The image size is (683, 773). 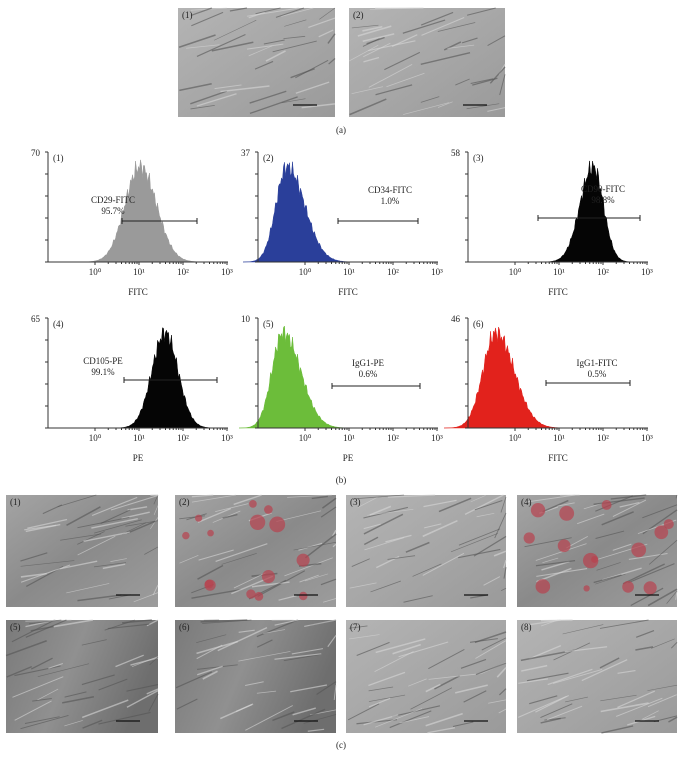 I want to click on micrograph: (5), so click(x=82, y=676).